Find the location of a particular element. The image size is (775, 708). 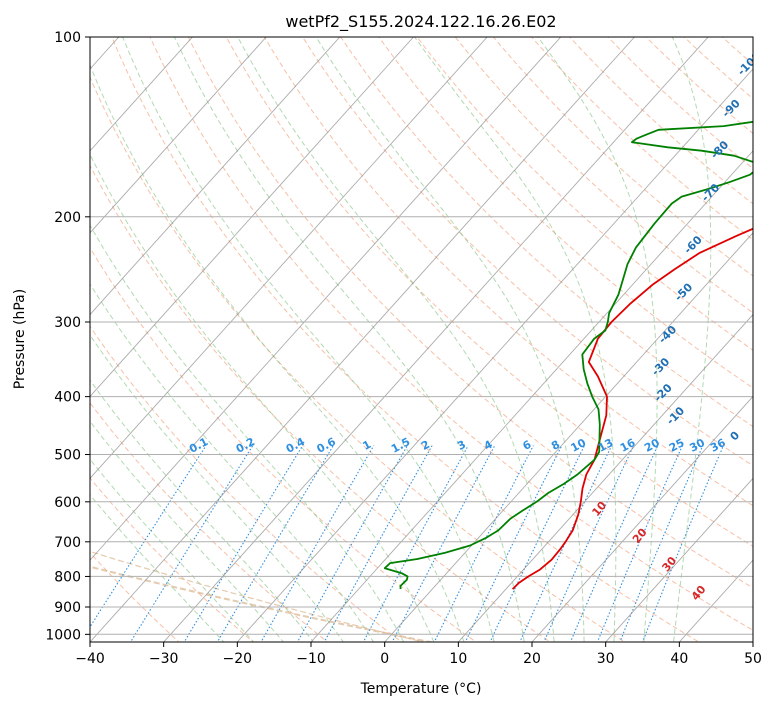

x-tick-label: 30 is located at coordinates (606, 659).